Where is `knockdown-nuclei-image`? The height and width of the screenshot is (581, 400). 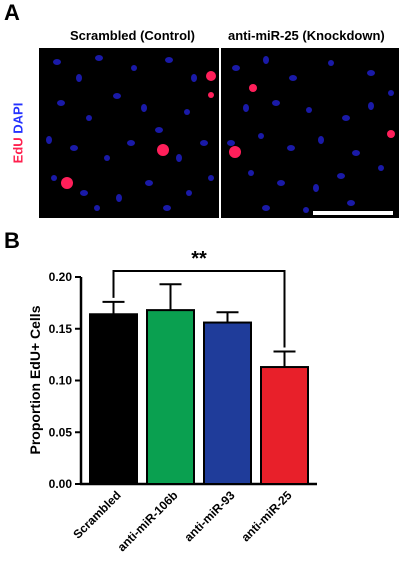
knockdown-nuclei-image is located at coordinates (311, 134).